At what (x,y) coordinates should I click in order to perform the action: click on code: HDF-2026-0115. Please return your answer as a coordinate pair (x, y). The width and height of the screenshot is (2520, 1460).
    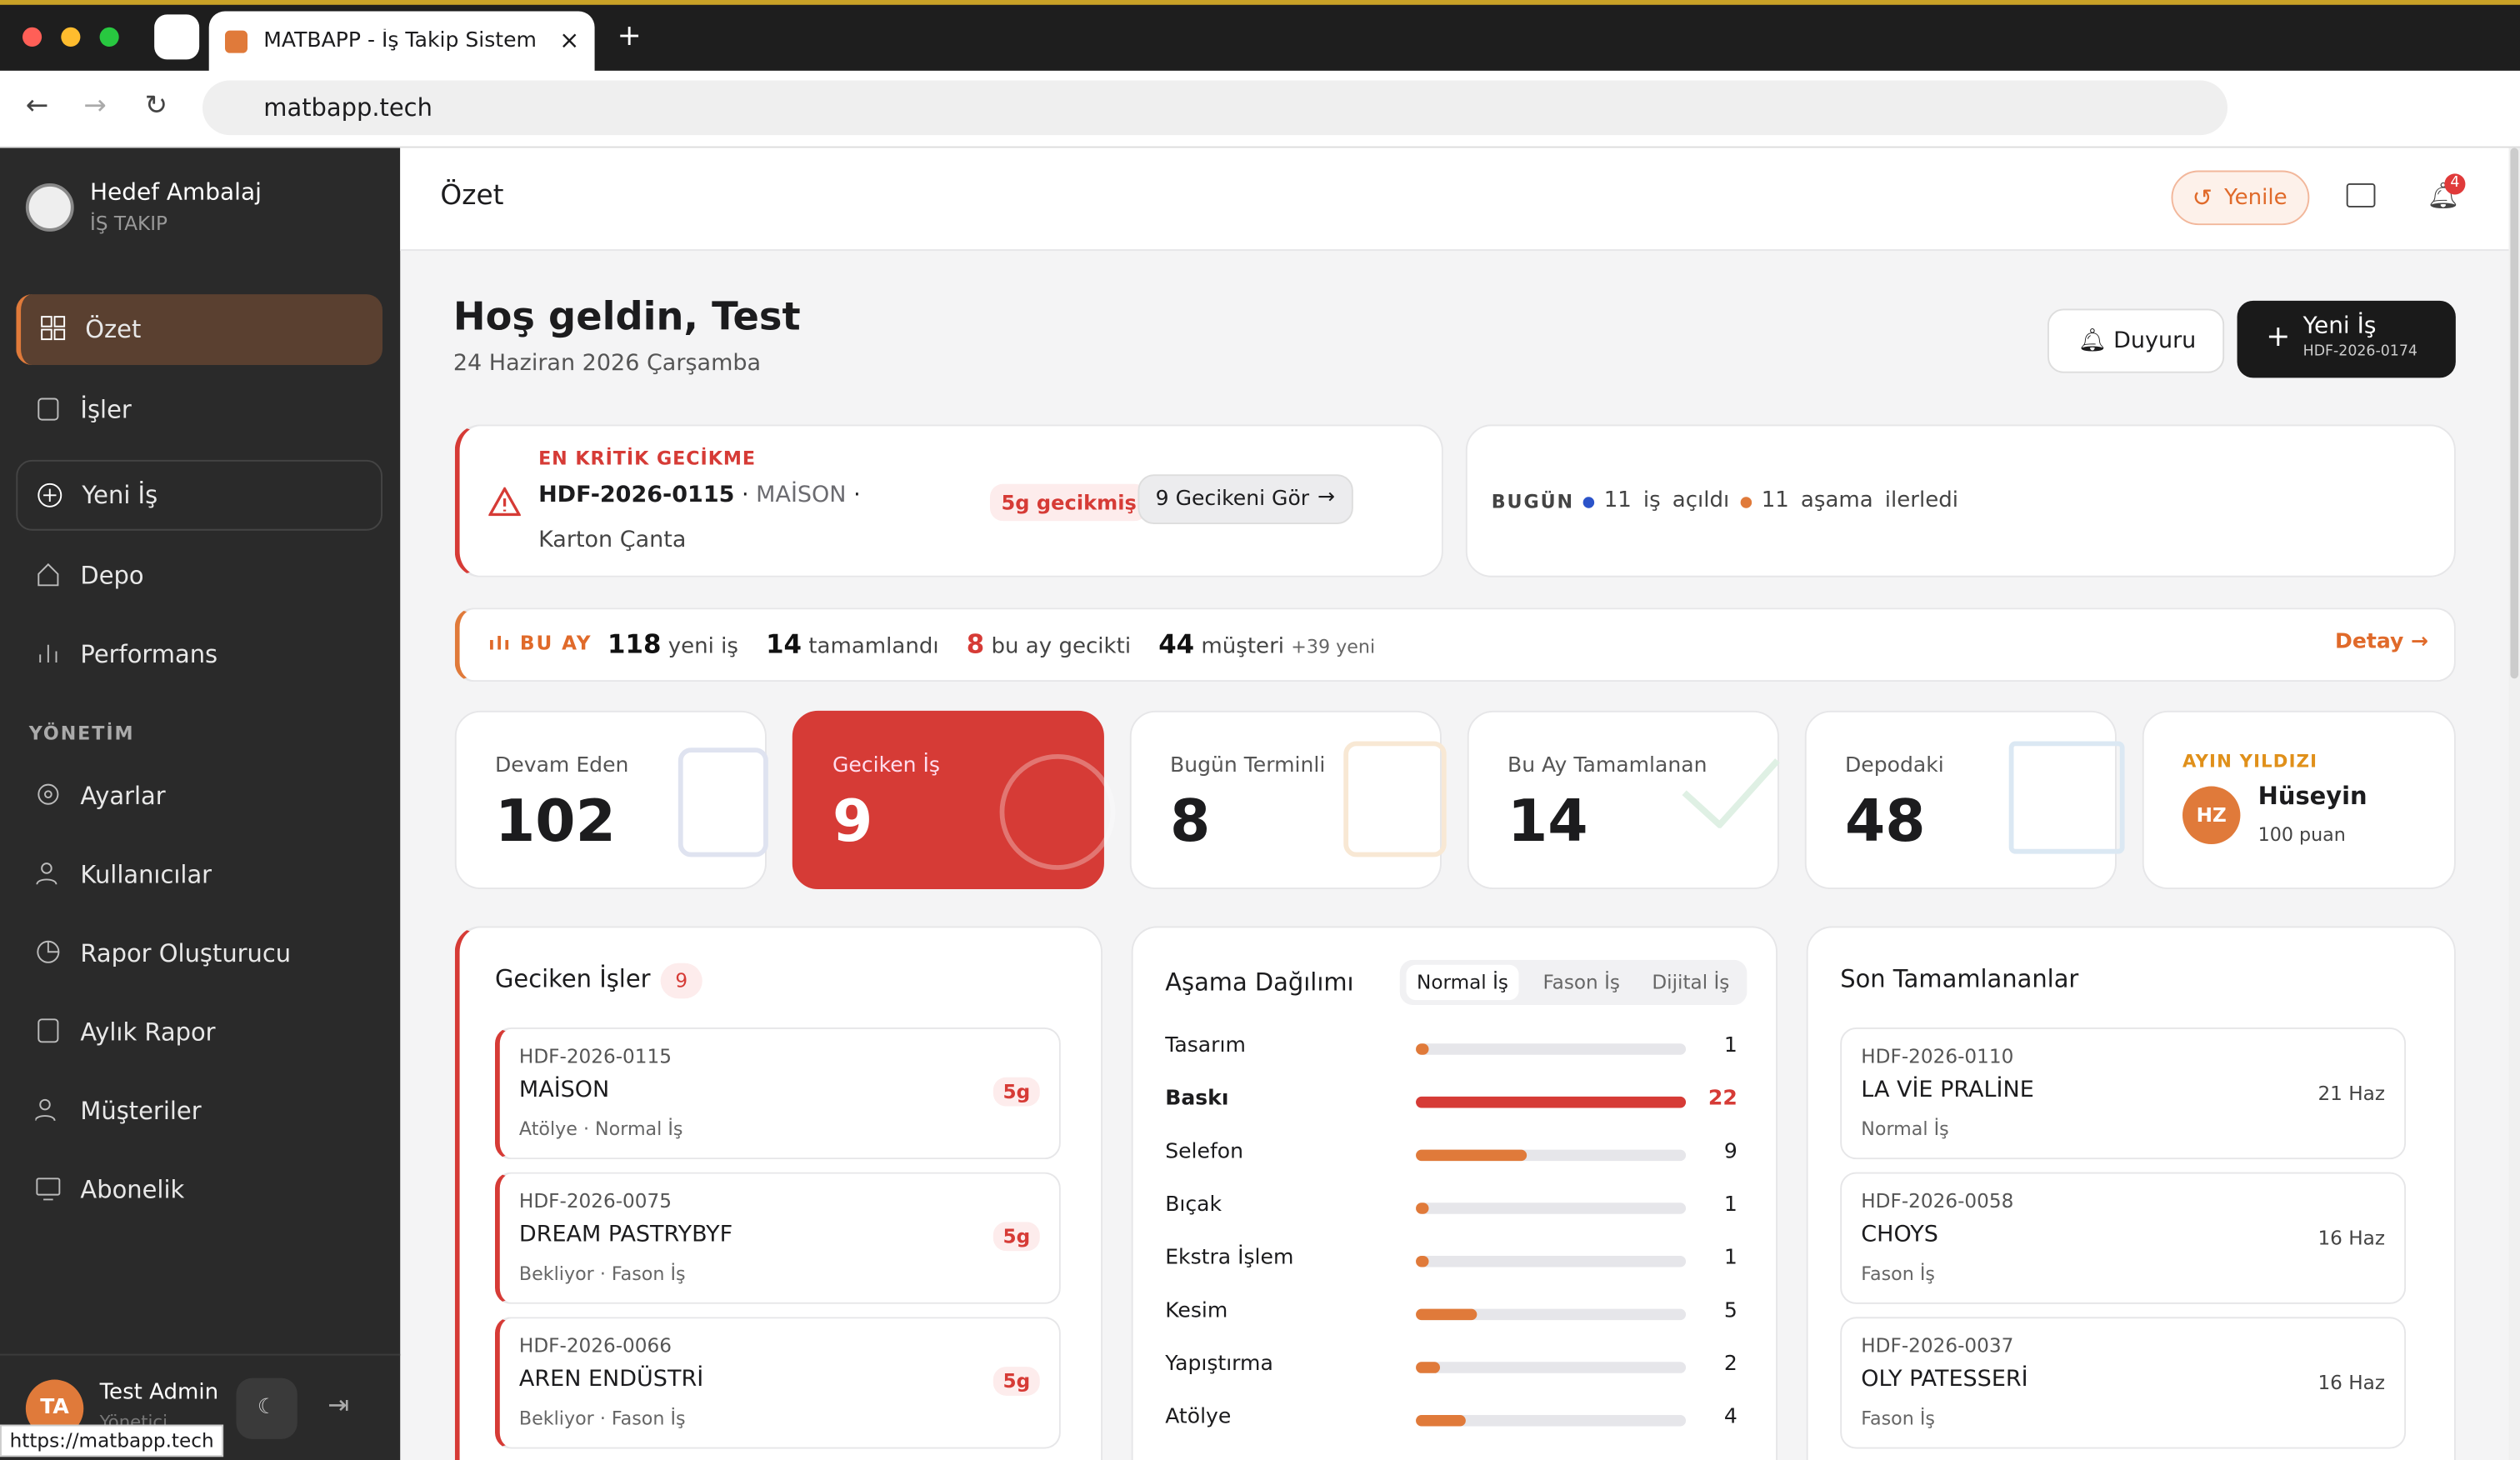
    Looking at the image, I should click on (595, 1056).